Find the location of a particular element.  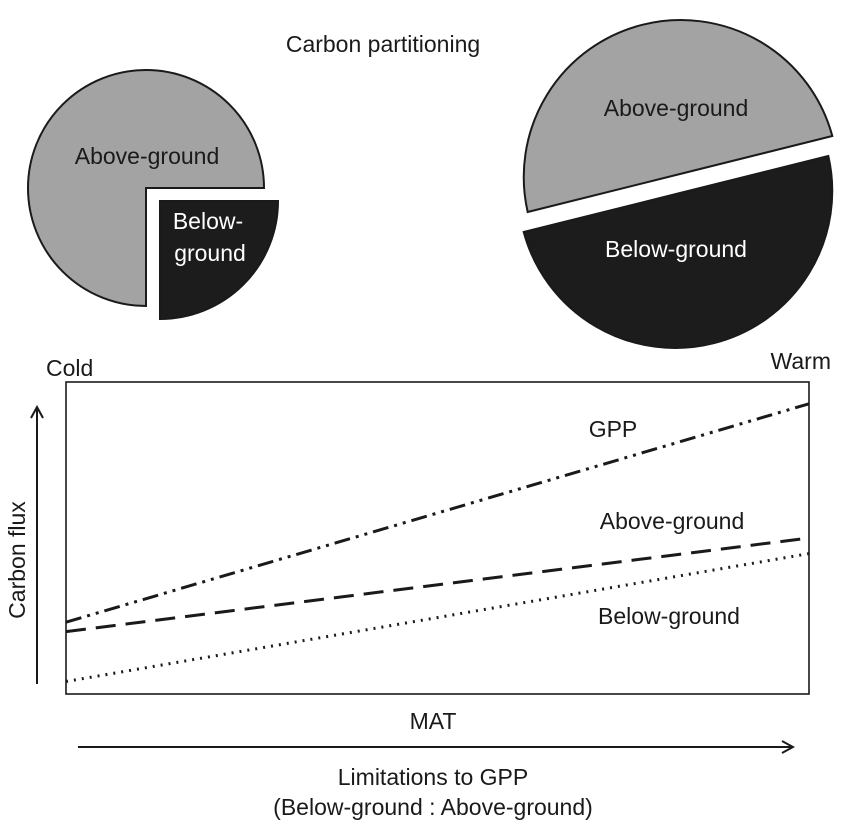

pie-cold: Above-ground Below- ground is located at coordinates (153, 195).